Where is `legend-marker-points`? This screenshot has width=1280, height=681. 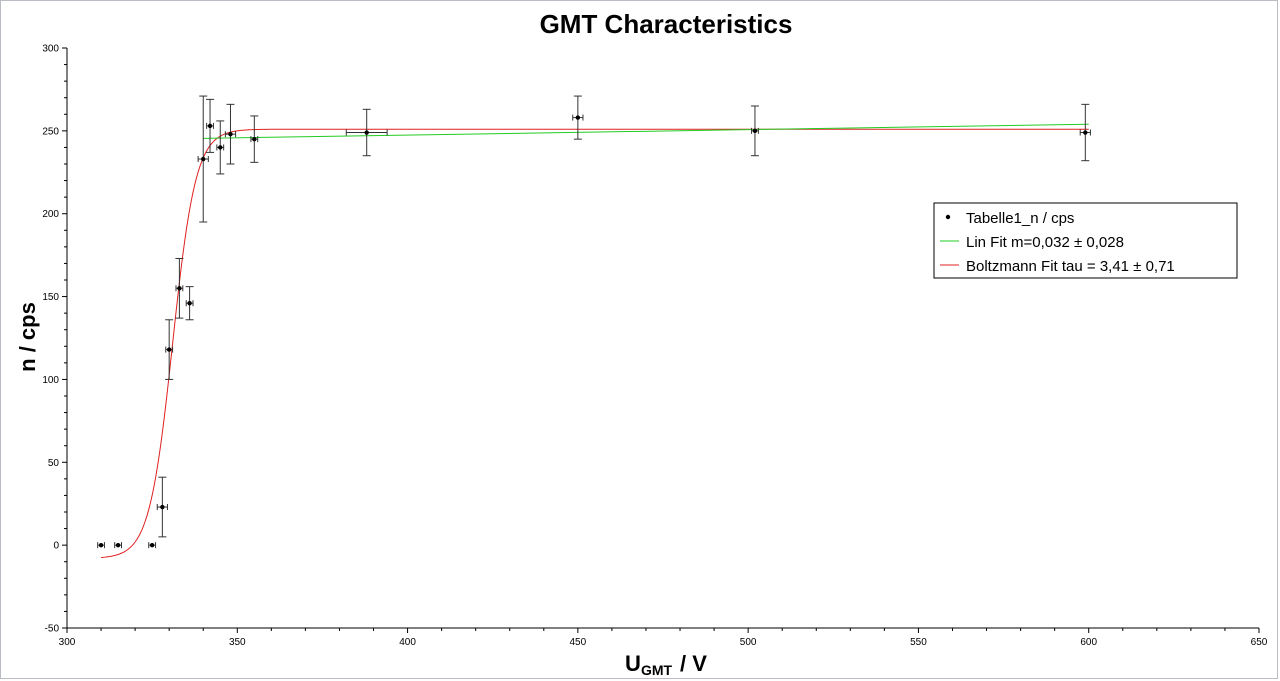
legend-marker-points is located at coordinates (948, 217).